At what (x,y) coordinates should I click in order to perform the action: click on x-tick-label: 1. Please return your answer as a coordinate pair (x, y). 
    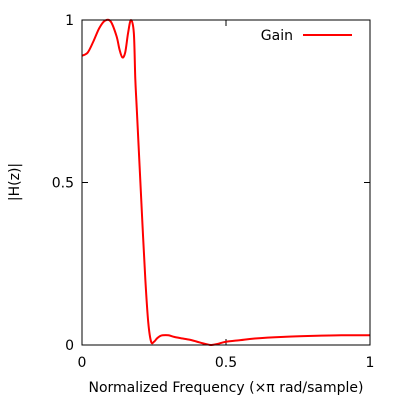
    Looking at the image, I should click on (370, 363).